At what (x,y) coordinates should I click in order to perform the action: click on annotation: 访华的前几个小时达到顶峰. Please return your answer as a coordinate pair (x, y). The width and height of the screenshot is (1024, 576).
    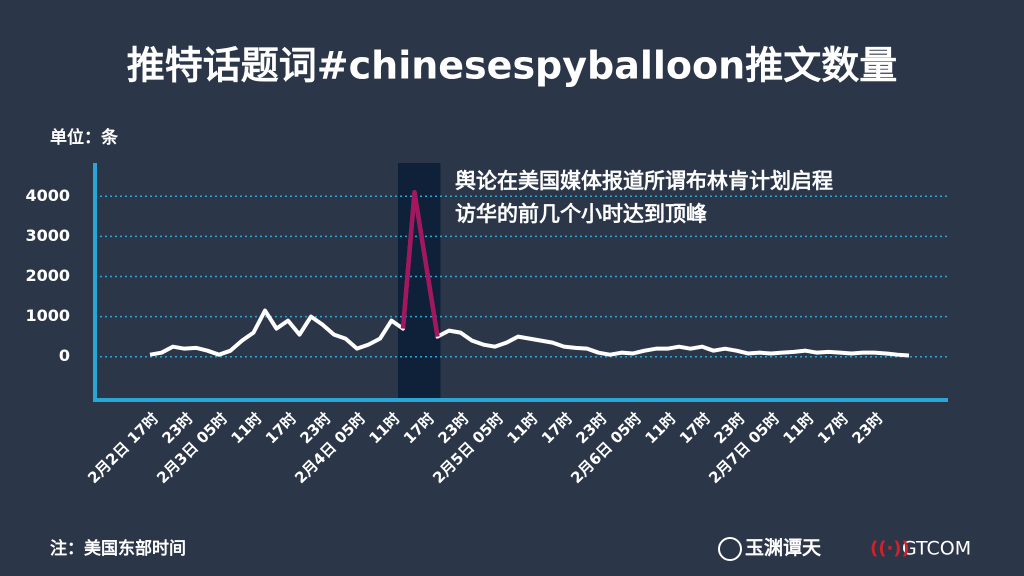
    Looking at the image, I should click on (581, 214).